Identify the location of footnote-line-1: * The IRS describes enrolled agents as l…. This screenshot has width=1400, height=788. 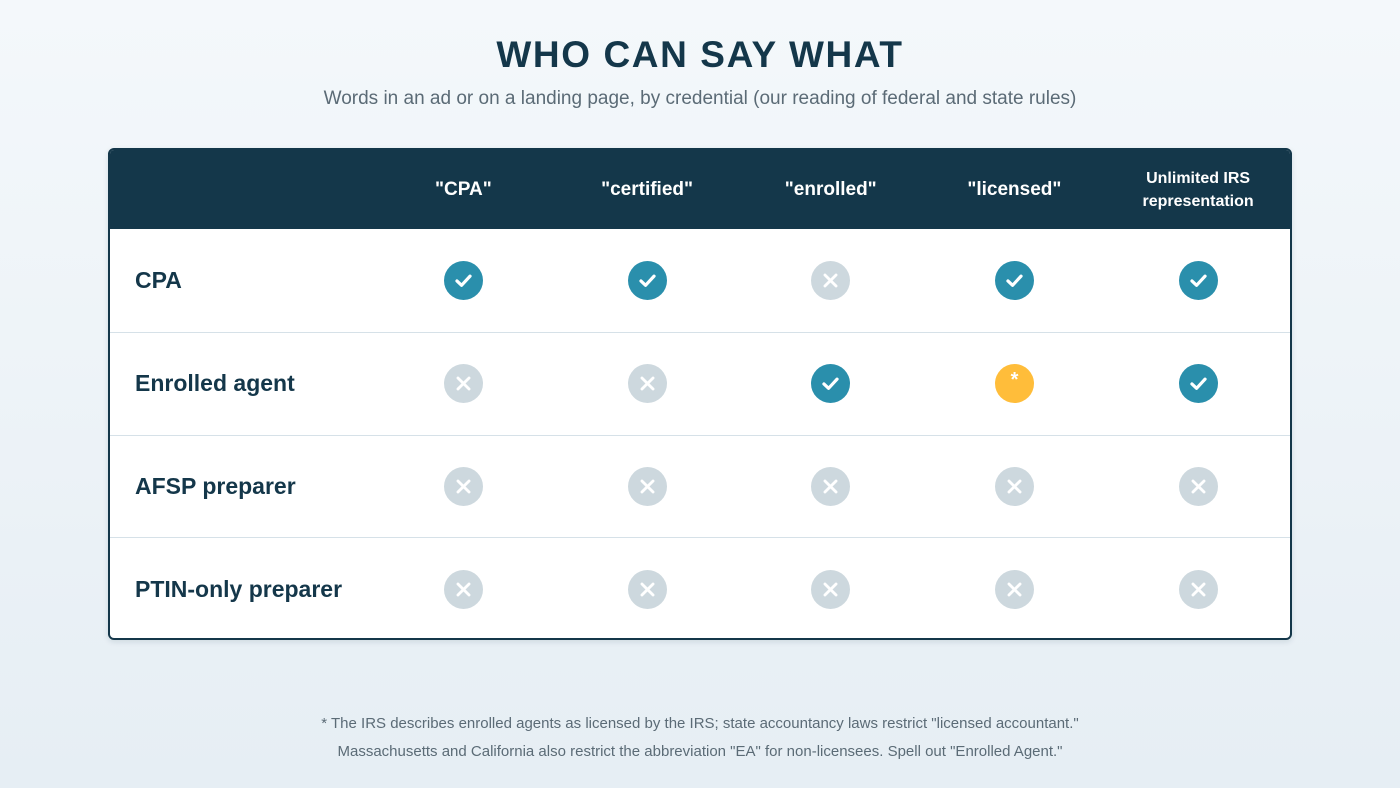
(700, 723).